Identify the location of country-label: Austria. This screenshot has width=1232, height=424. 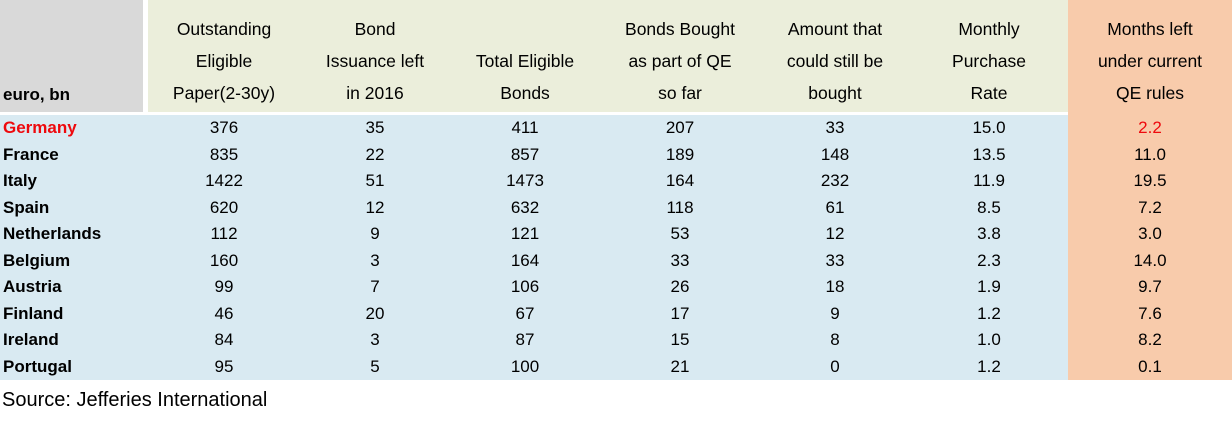
(74, 287).